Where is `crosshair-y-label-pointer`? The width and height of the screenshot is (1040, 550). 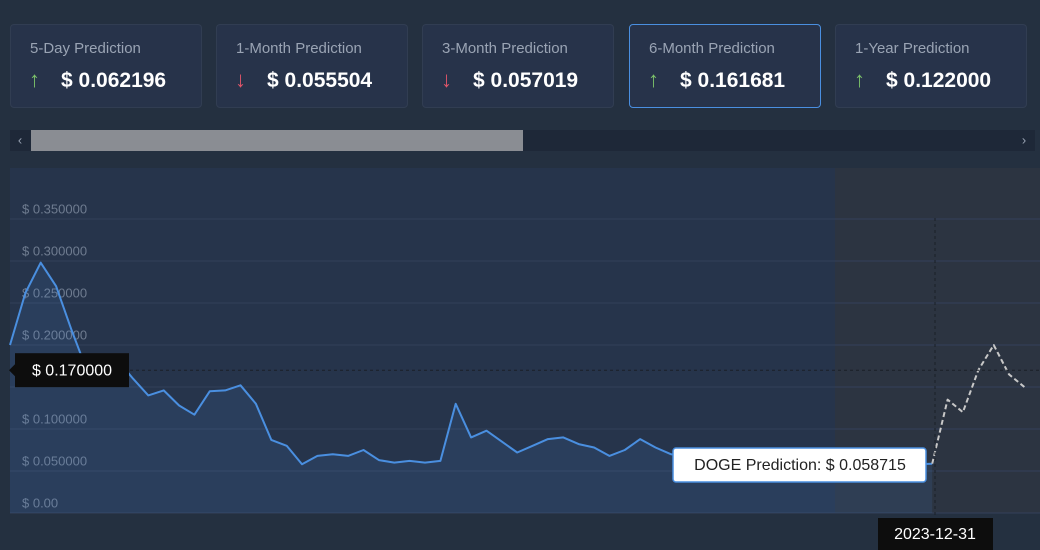 crosshair-y-label-pointer is located at coordinates (12, 370).